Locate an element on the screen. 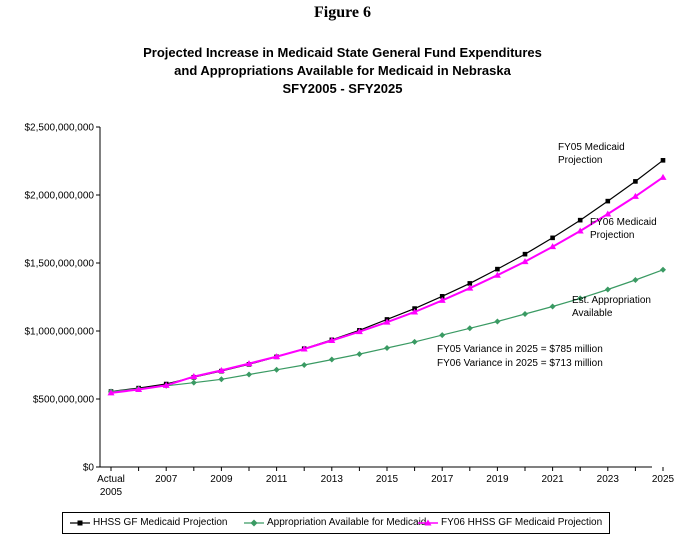 The width and height of the screenshot is (685, 549). y-tick-label: $500,000,000 is located at coordinates (64, 400).